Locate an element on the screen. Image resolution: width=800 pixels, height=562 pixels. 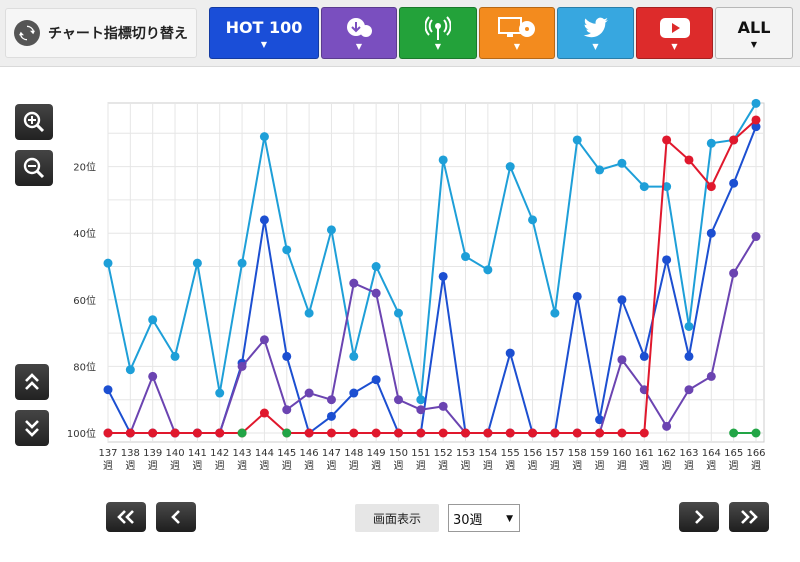
twitter-icon is located at coordinates (596, 28).